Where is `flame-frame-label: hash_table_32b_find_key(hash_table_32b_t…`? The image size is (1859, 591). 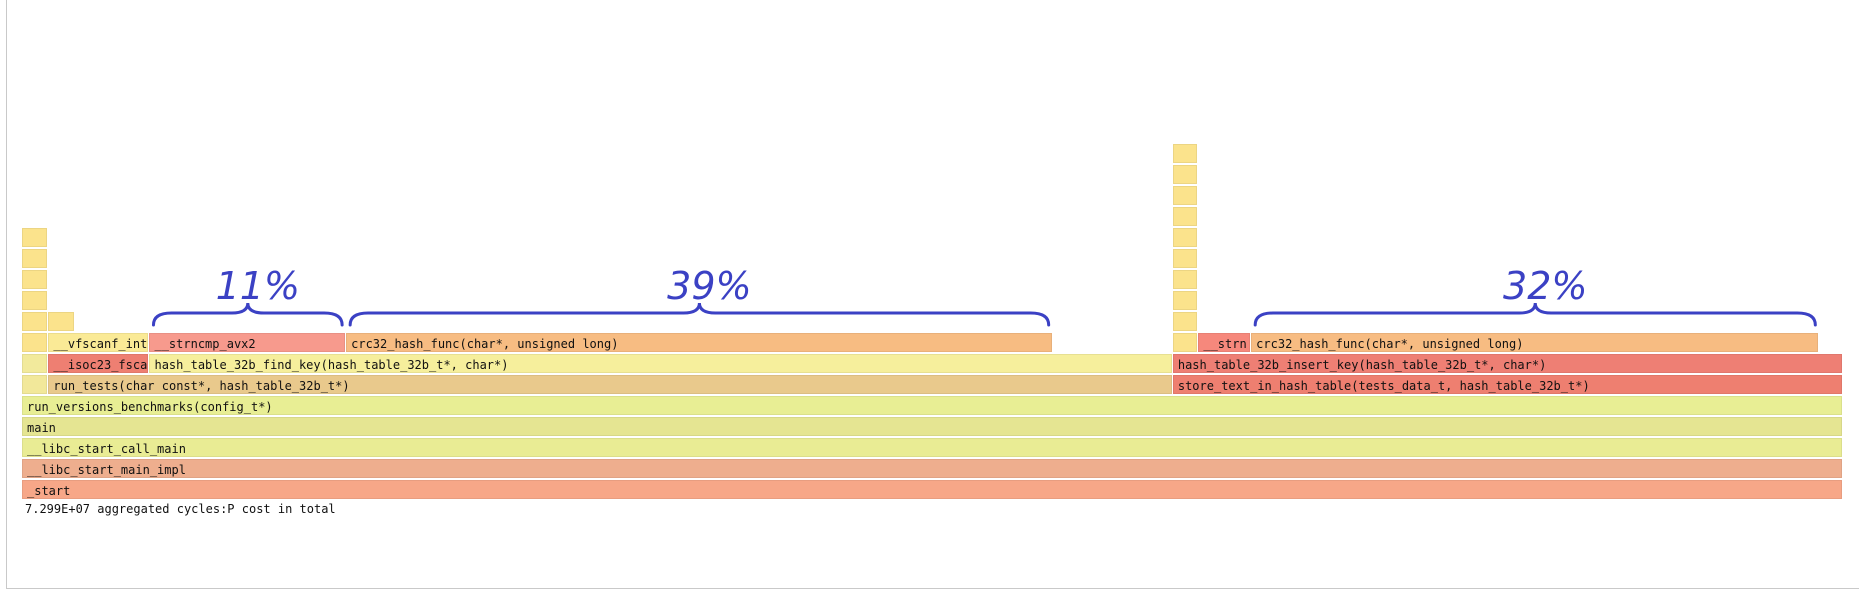 flame-frame-label: hash_table_32b_find_key(hash_table_32b_t… is located at coordinates (331, 365).